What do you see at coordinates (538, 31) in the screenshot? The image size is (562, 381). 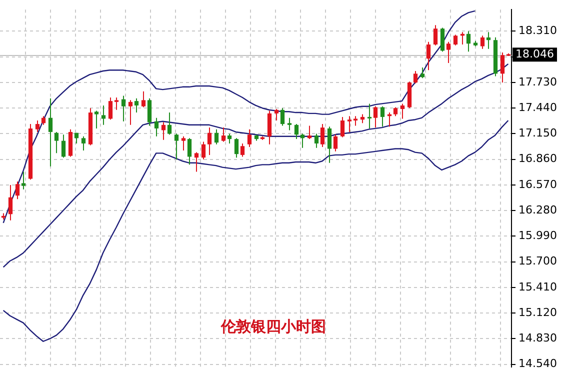 I see `y-tick-label: 18.310` at bounding box center [538, 31].